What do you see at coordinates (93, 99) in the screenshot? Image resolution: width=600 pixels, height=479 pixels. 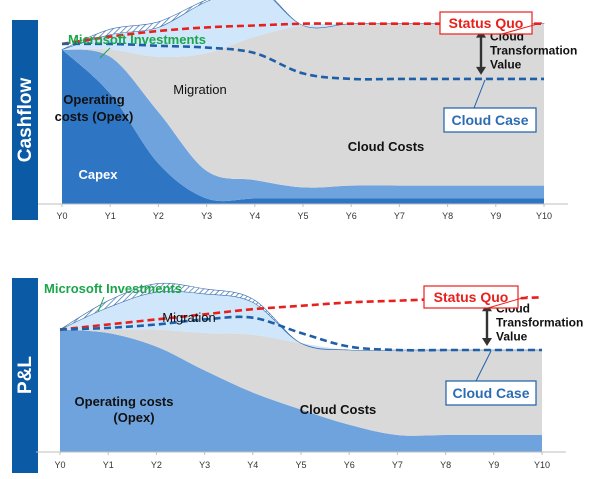 I see `opex-label: Operating` at bounding box center [93, 99].